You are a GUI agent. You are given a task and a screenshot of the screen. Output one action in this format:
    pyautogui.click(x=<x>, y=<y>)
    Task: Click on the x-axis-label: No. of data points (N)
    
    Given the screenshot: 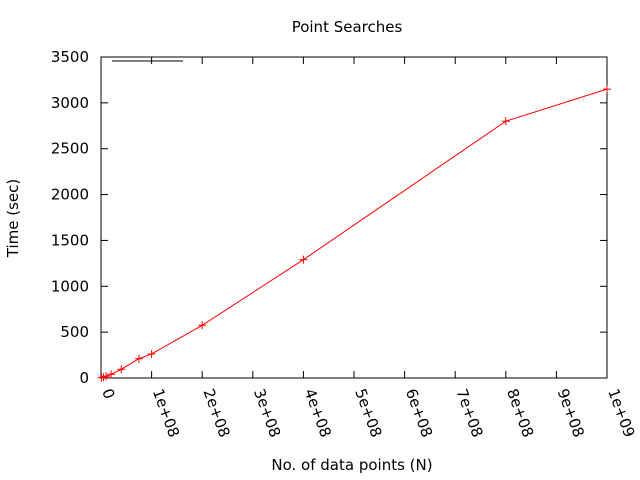 What is the action you would take?
    pyautogui.click(x=351, y=465)
    